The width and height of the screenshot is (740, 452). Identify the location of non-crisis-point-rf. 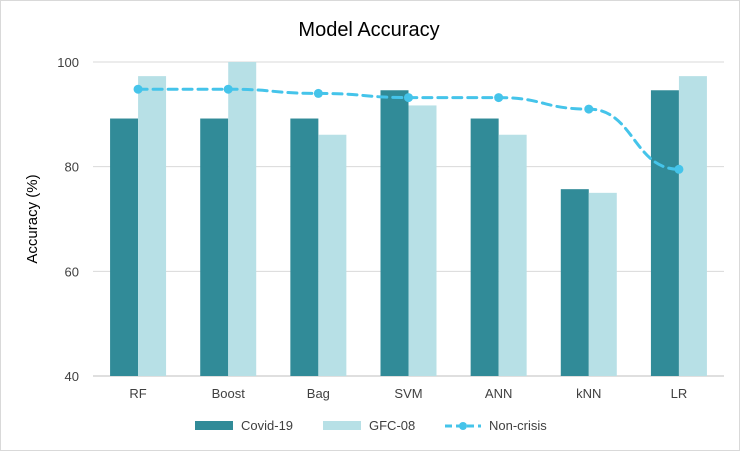
(138, 89).